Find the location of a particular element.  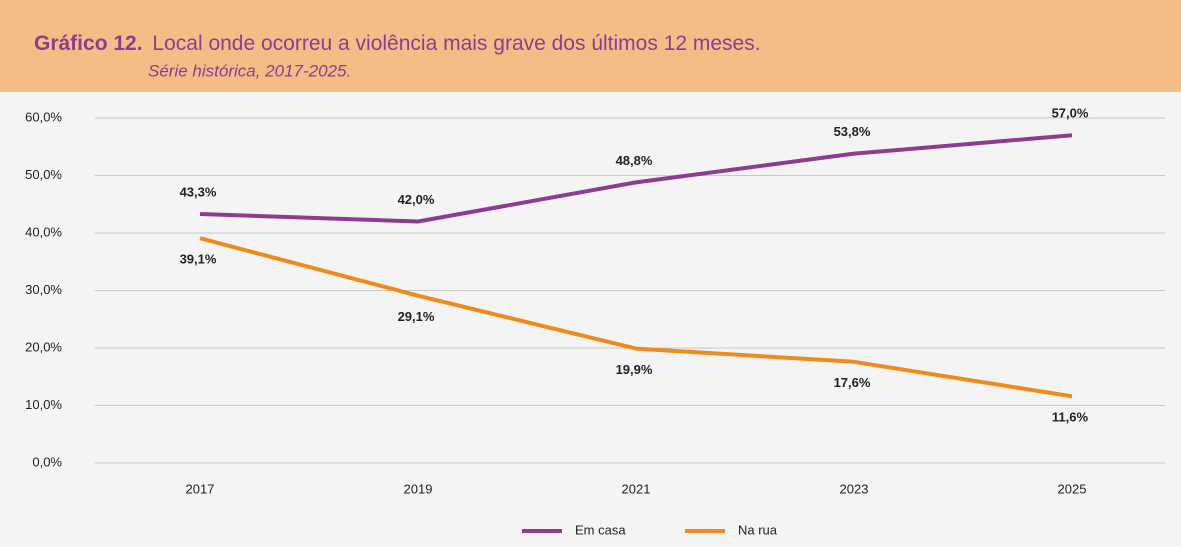

x-tick-label: 2025 is located at coordinates (1072, 488).